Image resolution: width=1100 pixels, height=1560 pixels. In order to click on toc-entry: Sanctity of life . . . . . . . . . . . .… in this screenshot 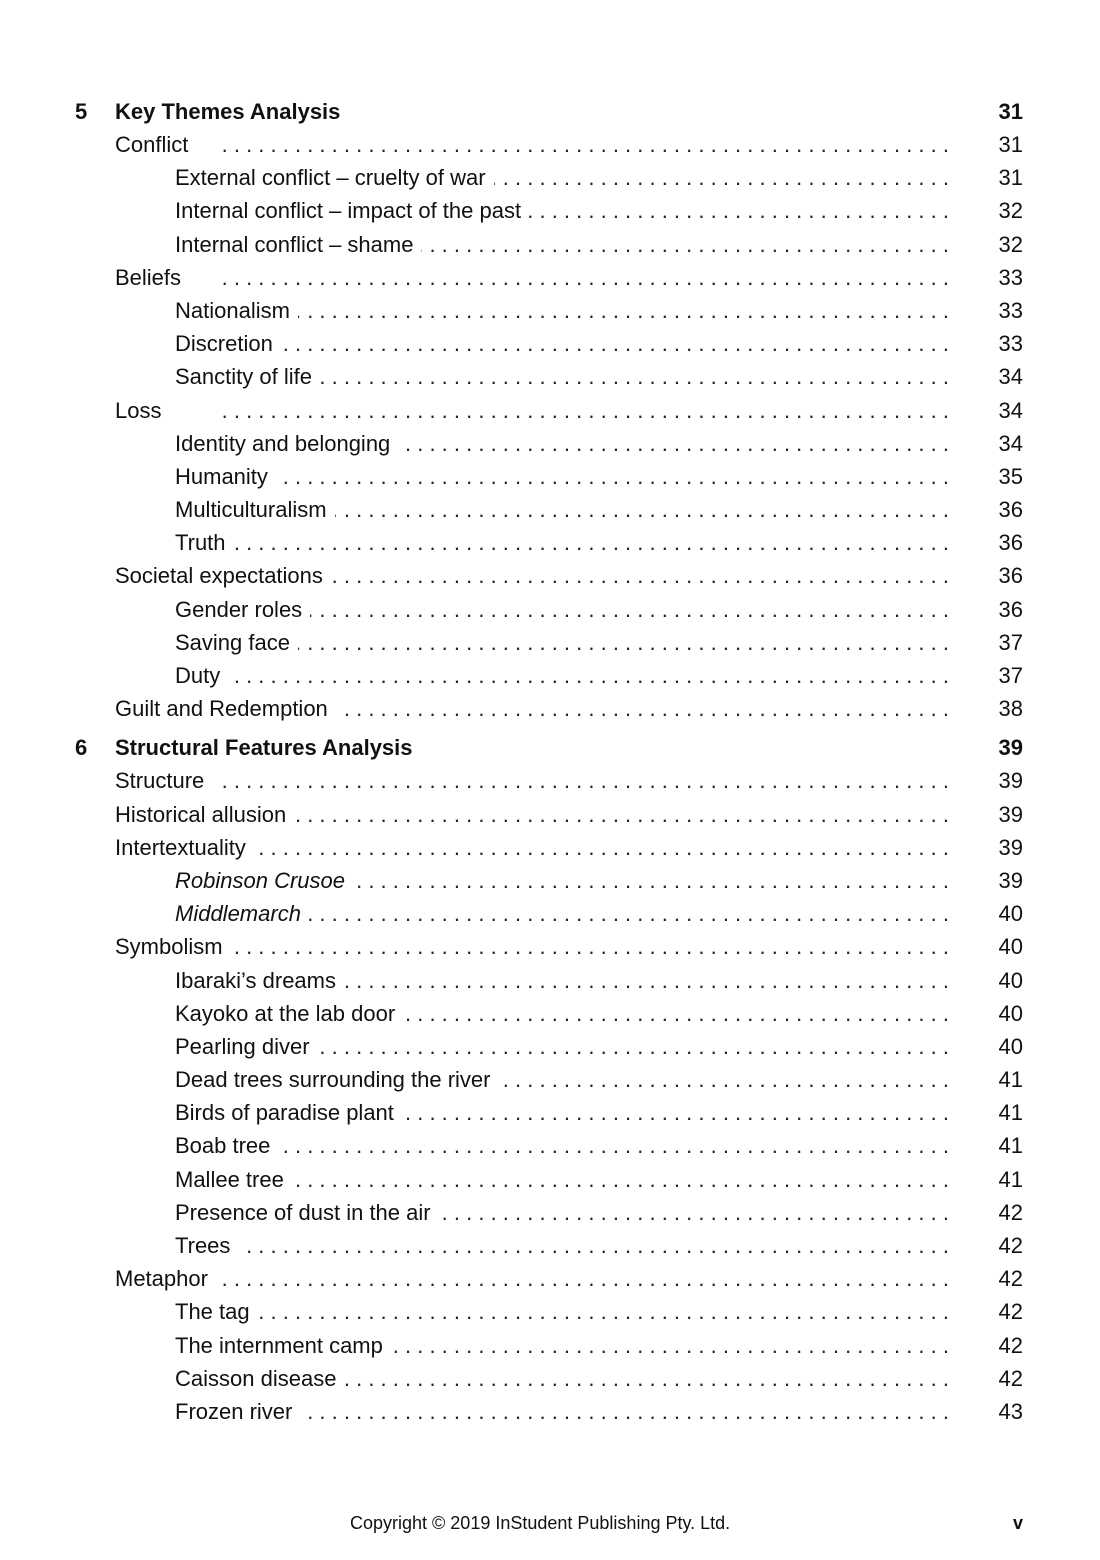, I will do `click(550, 376)`.